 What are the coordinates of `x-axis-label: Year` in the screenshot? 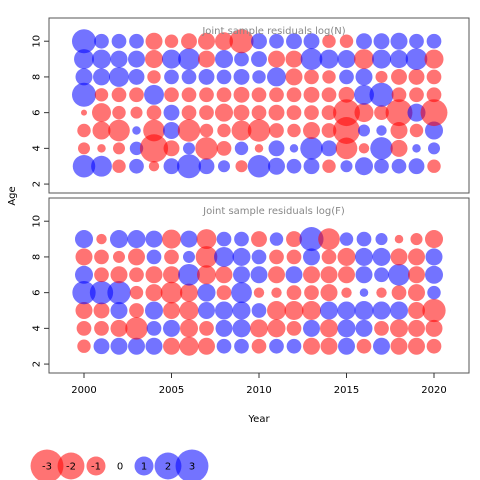 It's located at (258, 419).